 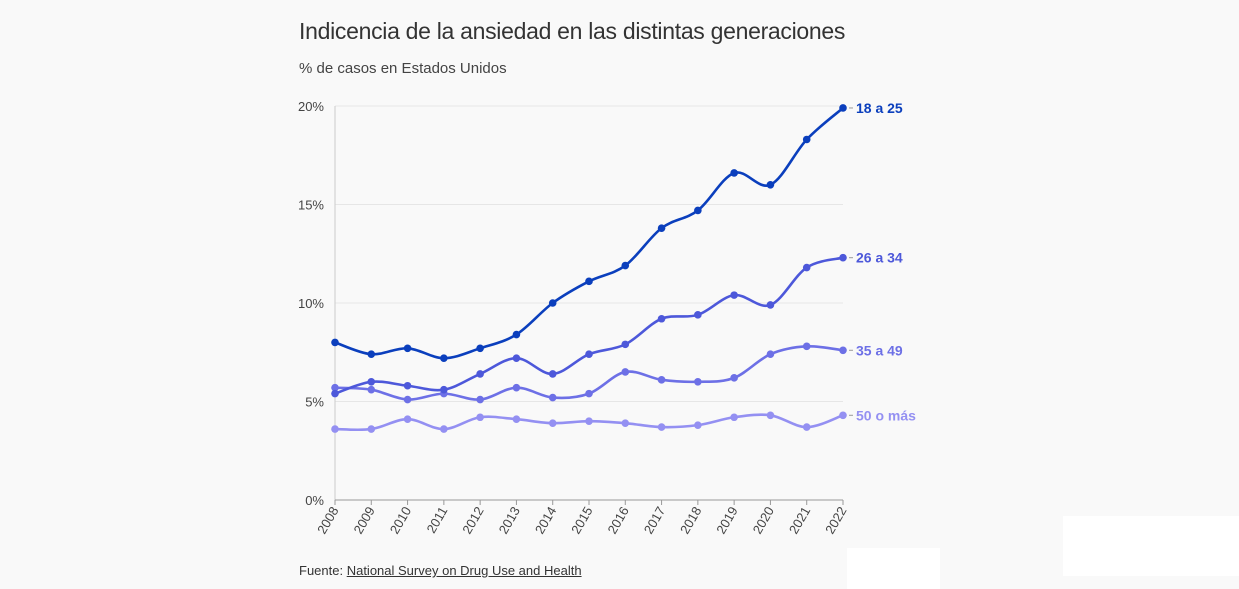 I want to click on y-tick-label: 5%, so click(x=314, y=402).